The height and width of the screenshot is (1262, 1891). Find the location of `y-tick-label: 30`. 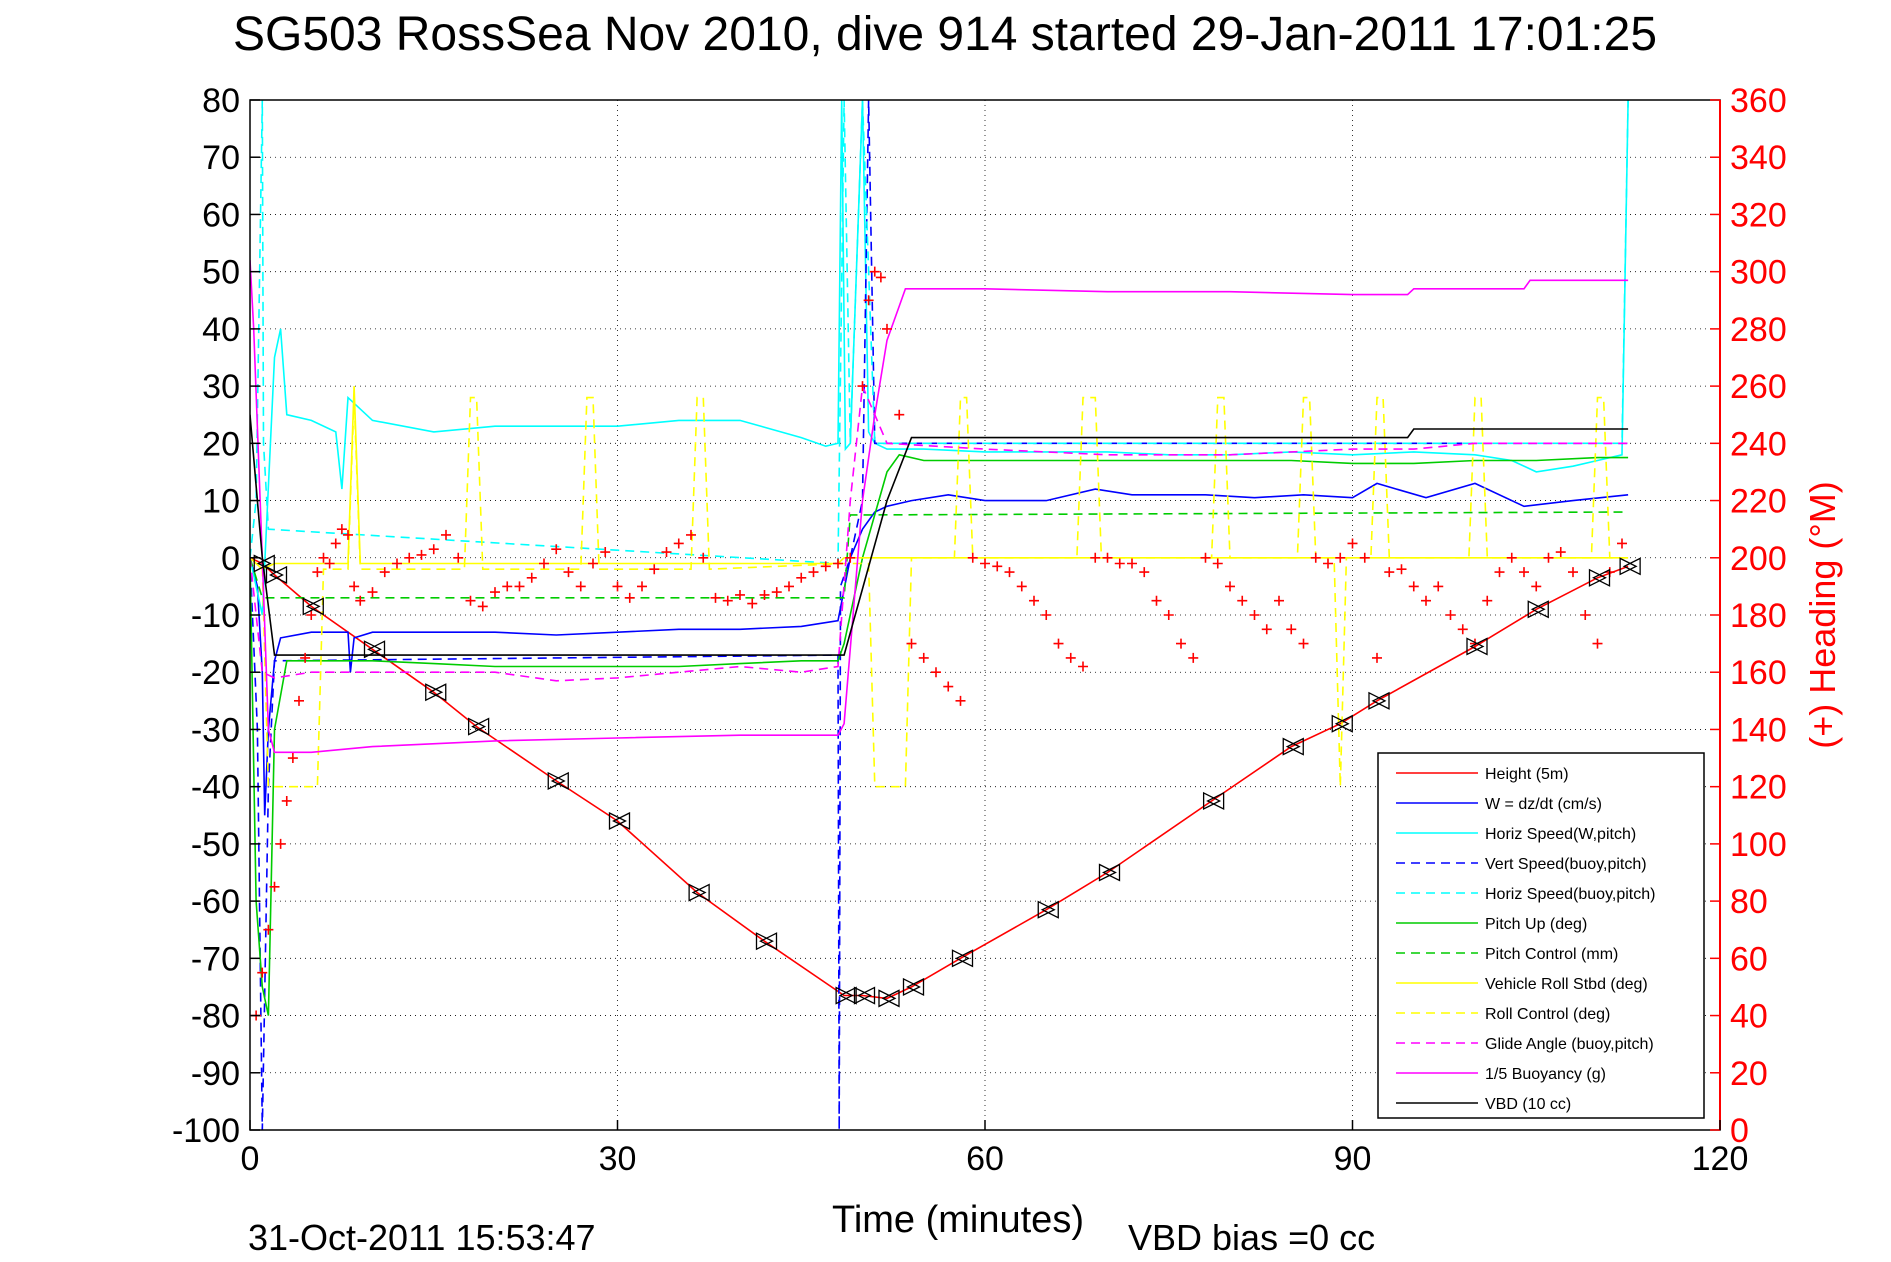

y-tick-label: 30 is located at coordinates (221, 387).